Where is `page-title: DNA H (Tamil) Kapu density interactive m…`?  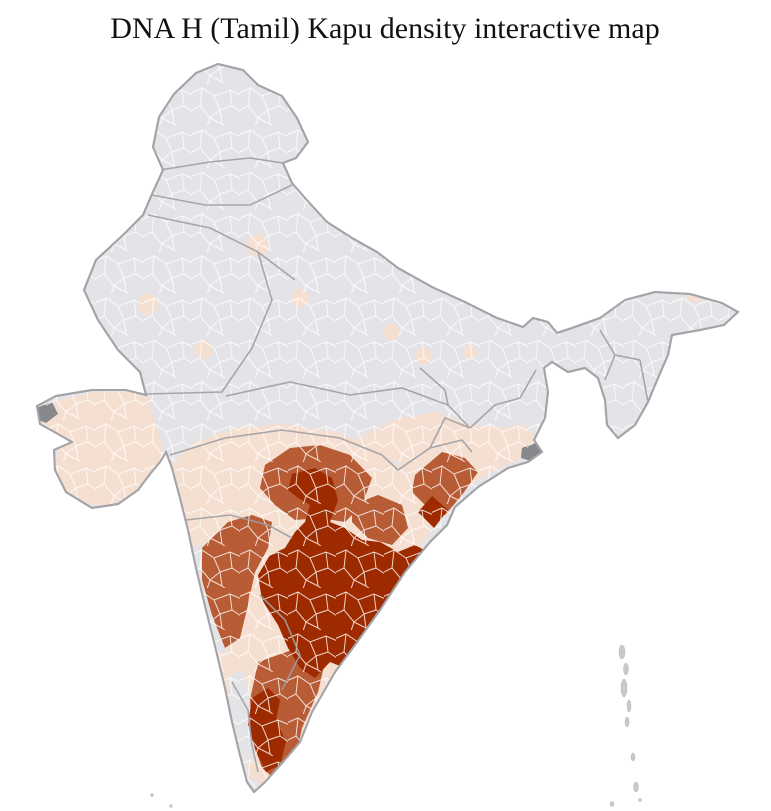
page-title: DNA H (Tamil) Kapu density interactive m… is located at coordinates (384, 28).